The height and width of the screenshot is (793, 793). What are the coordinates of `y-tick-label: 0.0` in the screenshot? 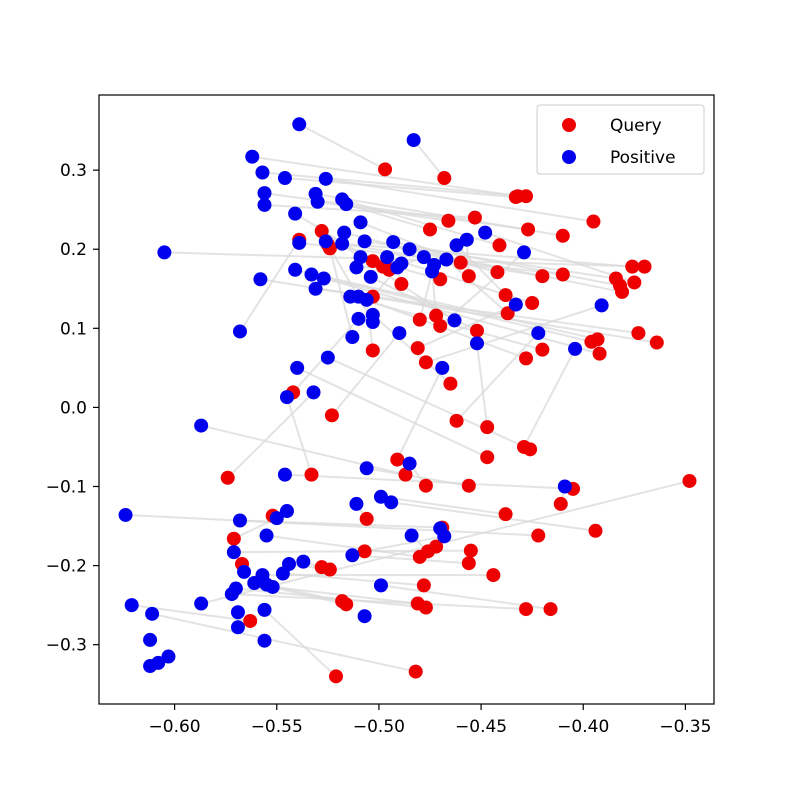 It's located at (73, 408).